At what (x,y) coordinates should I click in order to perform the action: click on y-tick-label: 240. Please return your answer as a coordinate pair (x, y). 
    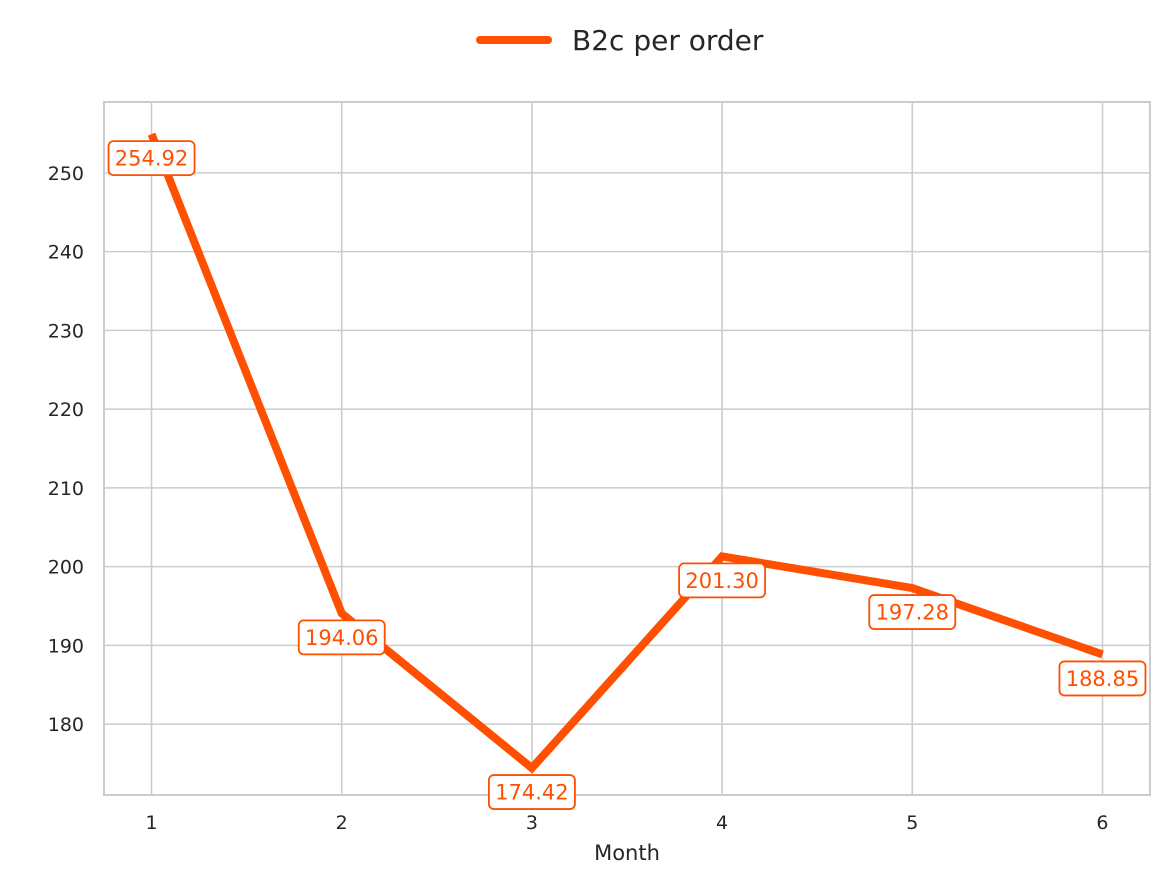
    Looking at the image, I should click on (66, 253).